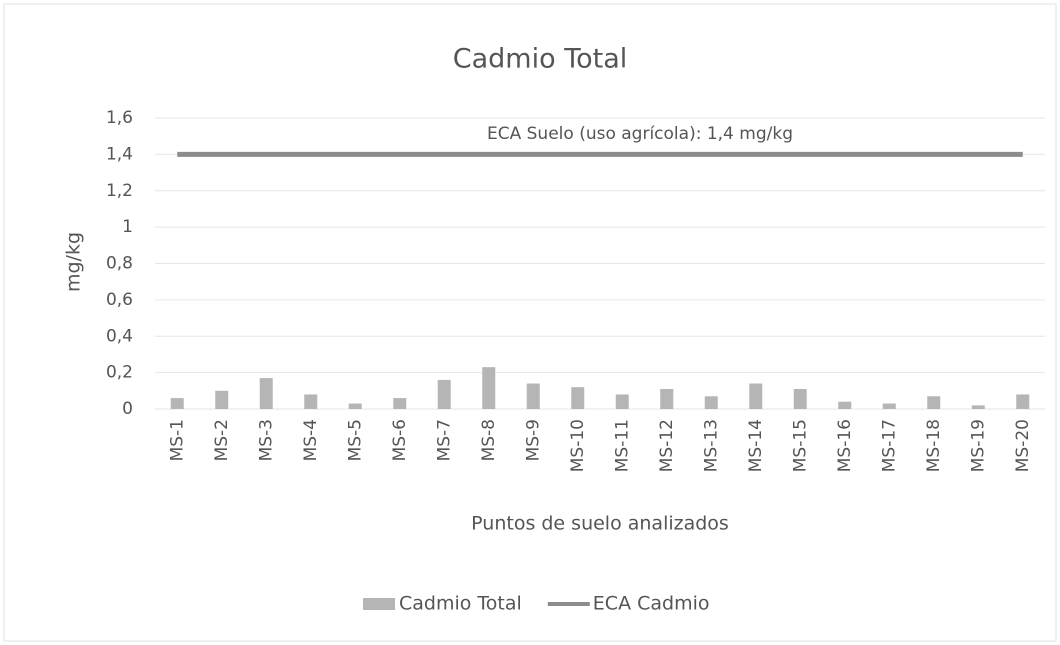  Describe the element at coordinates (127, 227) in the screenshot. I see `y-tick-label: 1` at that location.